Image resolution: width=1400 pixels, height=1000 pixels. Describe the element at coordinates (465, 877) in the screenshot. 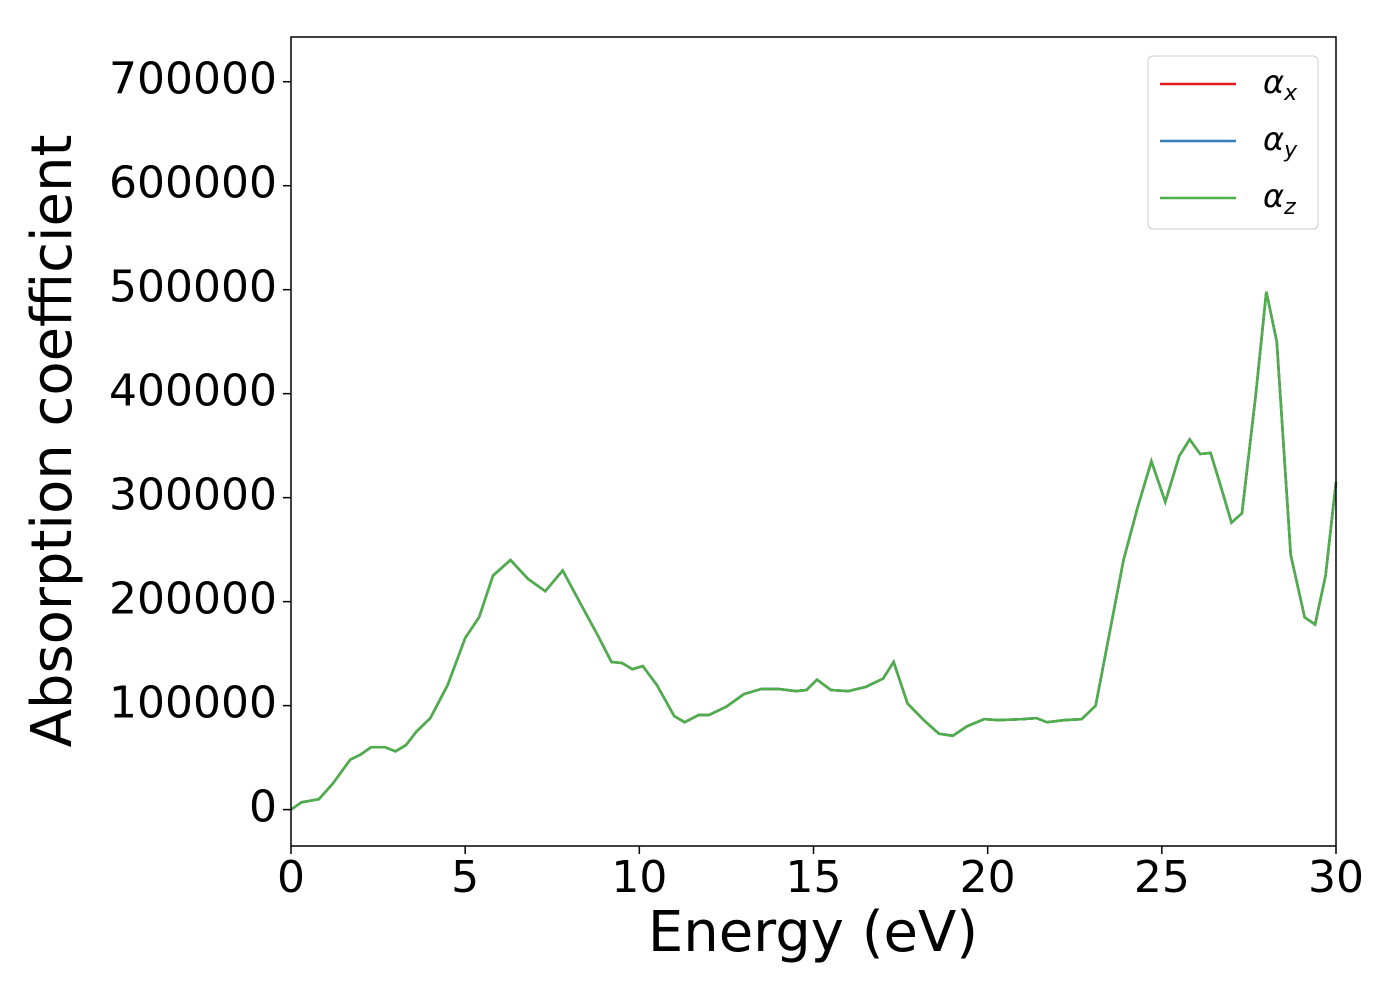

I see `x-tick-label: 5` at that location.